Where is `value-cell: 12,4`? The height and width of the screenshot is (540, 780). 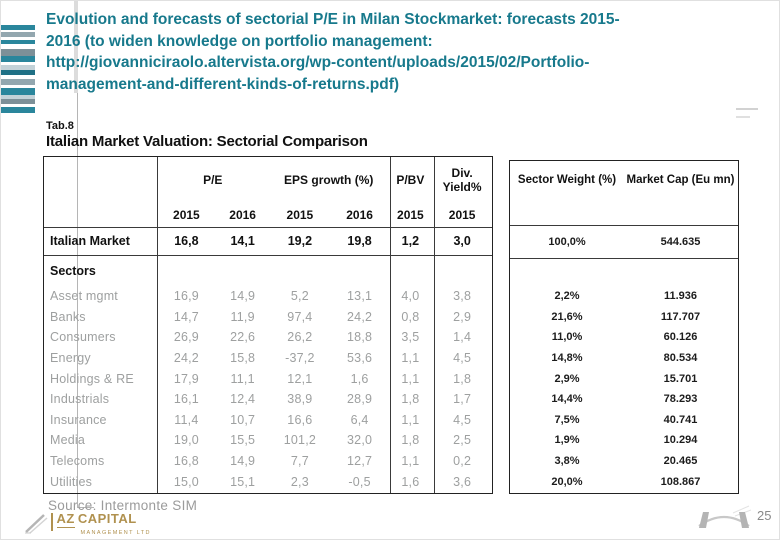 value-cell: 12,4 is located at coordinates (243, 399).